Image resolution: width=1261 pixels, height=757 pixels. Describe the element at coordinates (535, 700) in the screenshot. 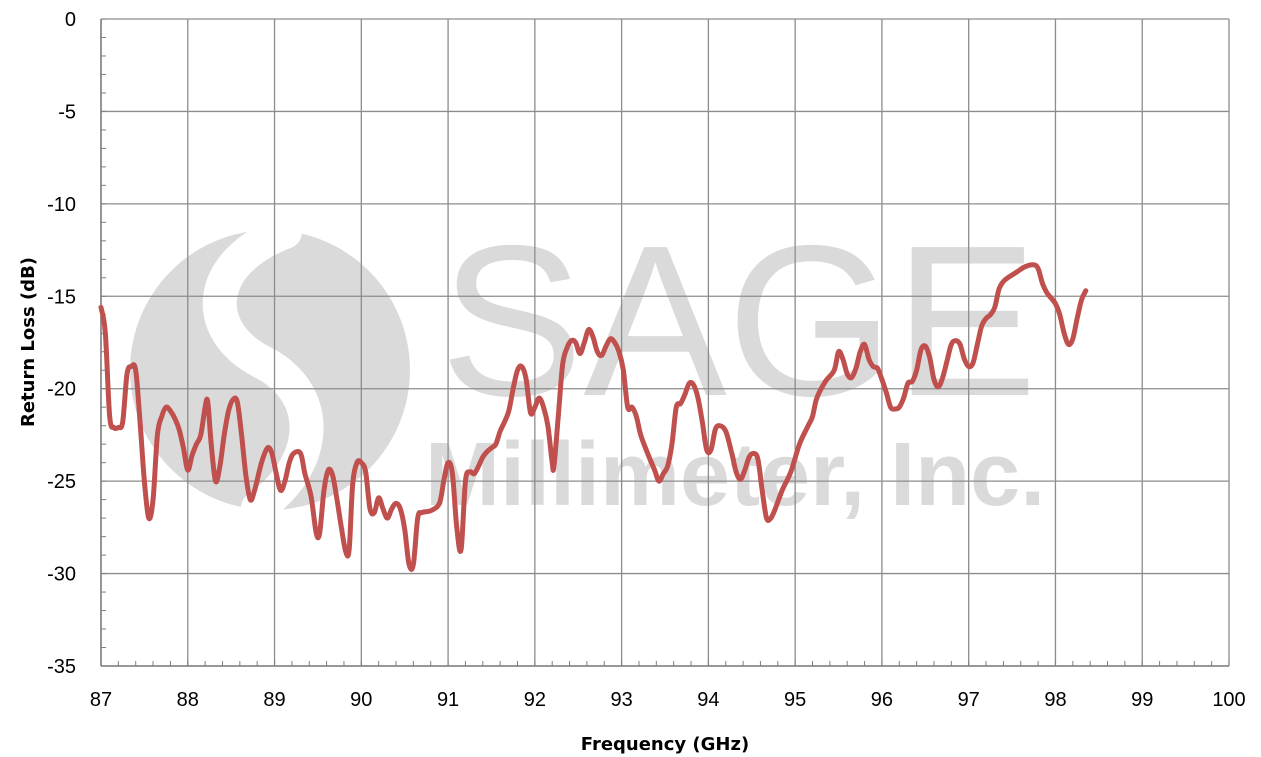

I see `x-tick-label: 92` at that location.